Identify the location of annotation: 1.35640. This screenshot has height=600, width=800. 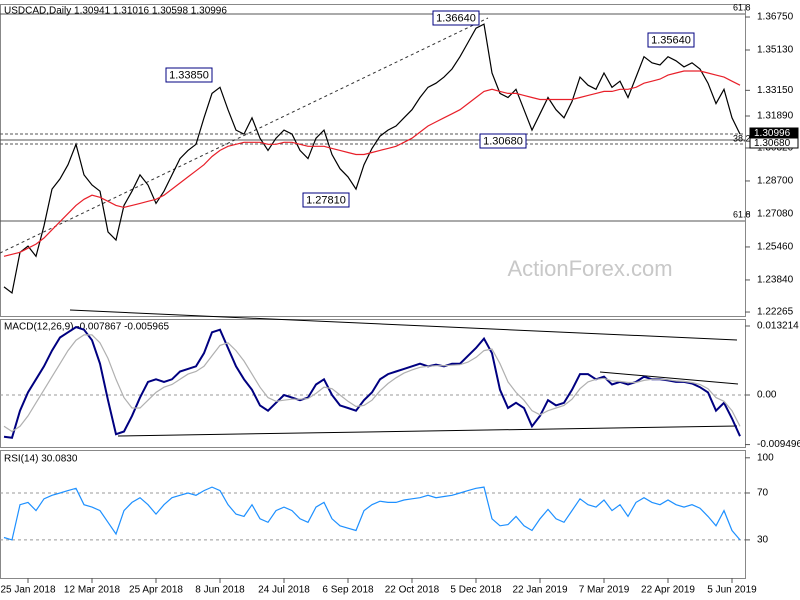
(671, 40).